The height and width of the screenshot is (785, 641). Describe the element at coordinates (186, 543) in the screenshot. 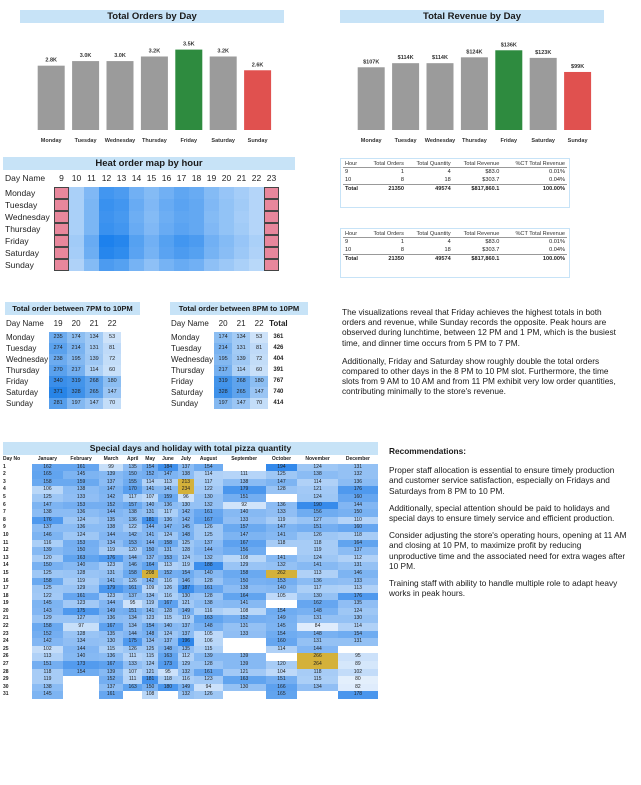

I see `pizza-cell: 125` at that location.